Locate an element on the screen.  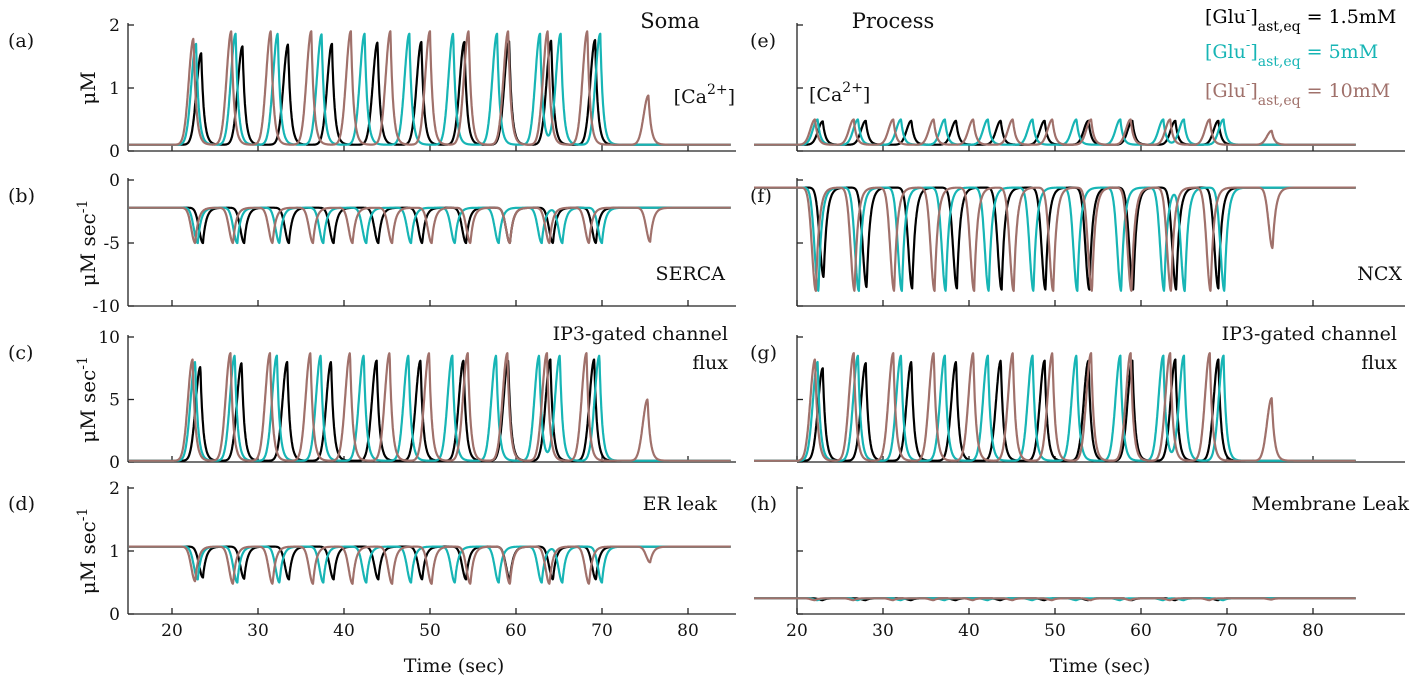
panel-b: -10 -5 0 (b) μM sec-1 SERCA is located at coordinates (372, 244).